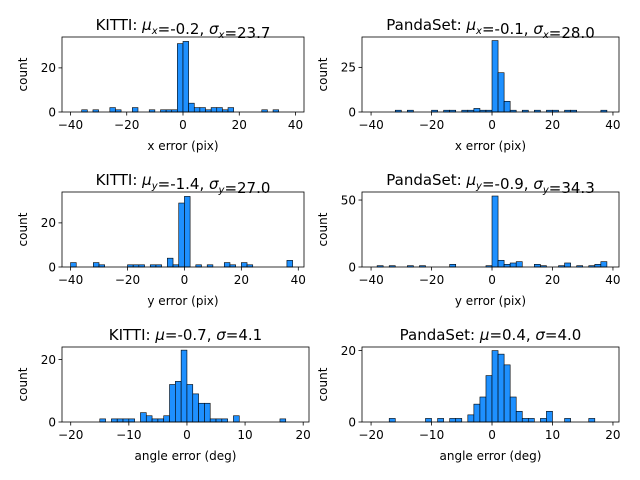 This screenshot has width=640, height=480. What do you see at coordinates (431, 435) in the screenshot?
I see `x-tick-label: −10` at bounding box center [431, 435].